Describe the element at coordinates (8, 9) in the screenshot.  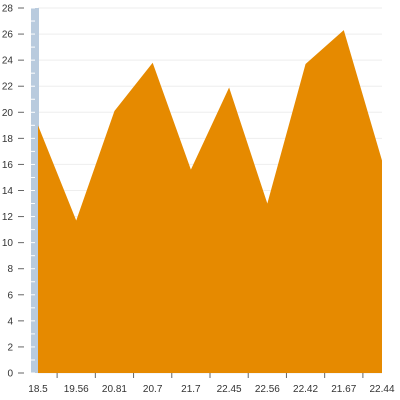
I see `y-tick-label: 28` at that location.